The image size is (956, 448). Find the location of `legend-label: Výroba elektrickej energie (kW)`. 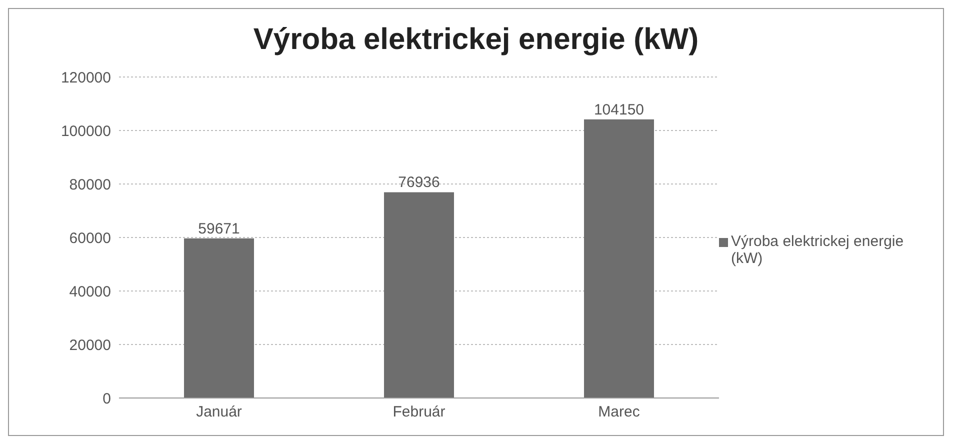

legend-label: Výroba elektrickej energie (kW) is located at coordinates (818, 250).